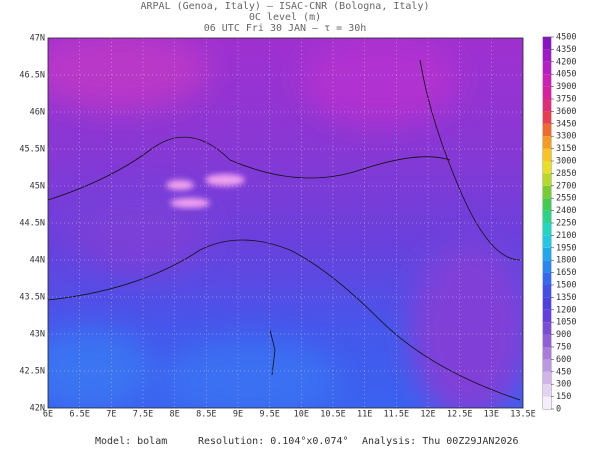 This screenshot has width=600, height=454. What do you see at coordinates (566, 323) in the screenshot?
I see `colorbar-label: 1050` at bounding box center [566, 323].